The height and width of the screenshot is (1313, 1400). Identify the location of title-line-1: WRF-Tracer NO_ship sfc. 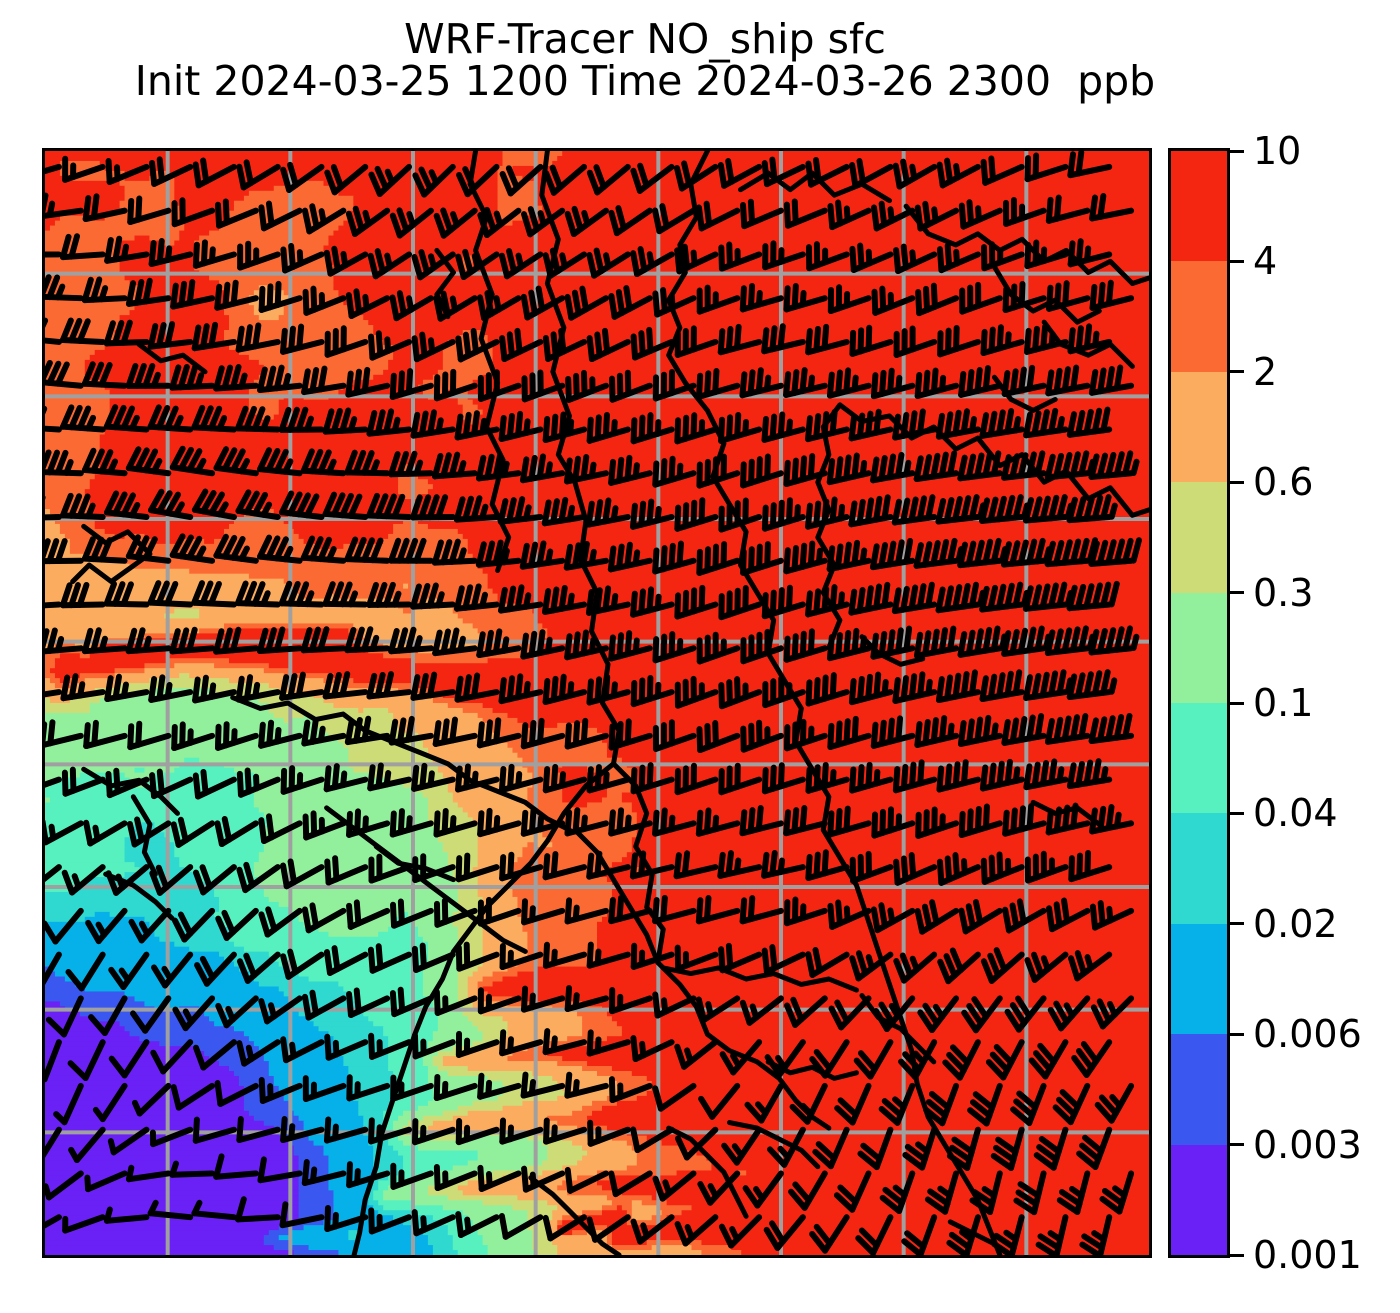
(645, 39).